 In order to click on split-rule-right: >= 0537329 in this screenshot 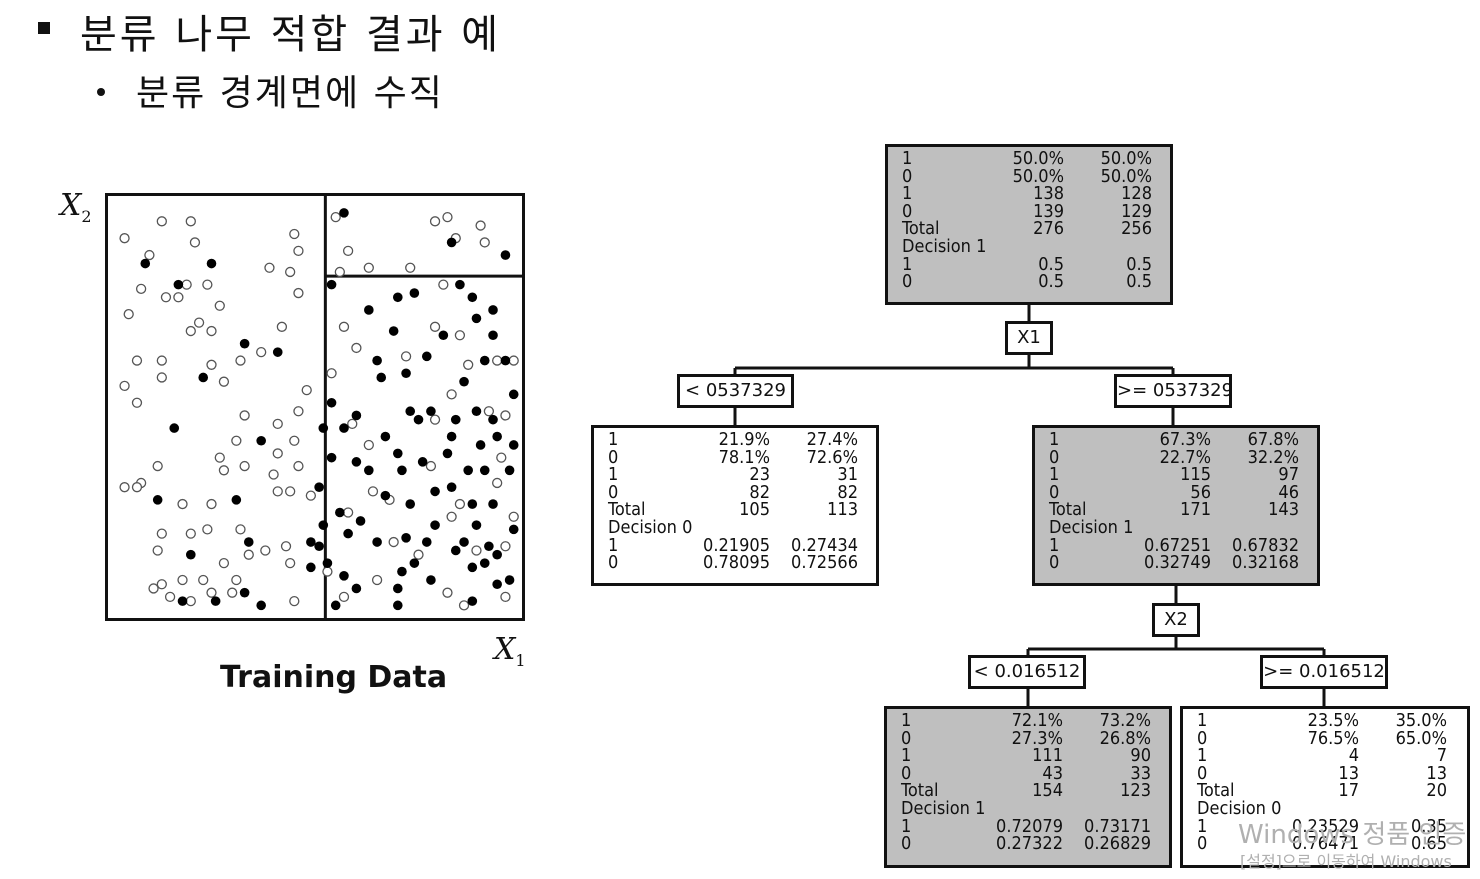, I will do `click(1173, 391)`.